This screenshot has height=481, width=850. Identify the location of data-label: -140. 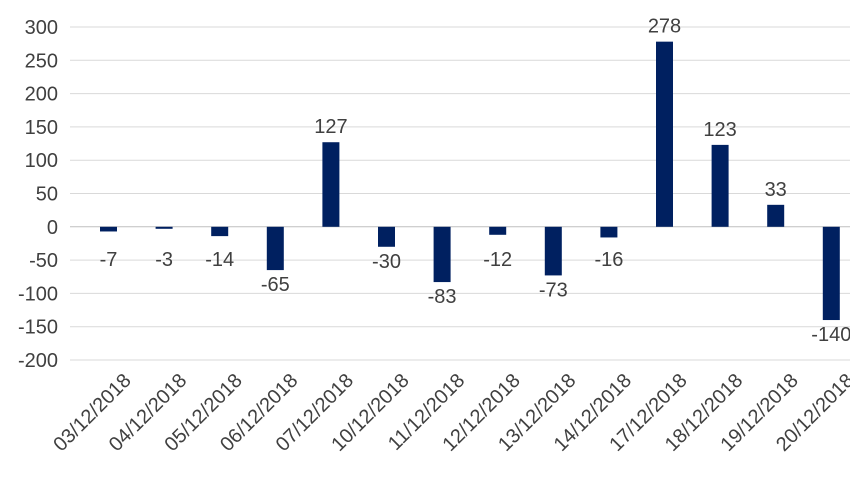
(830, 335).